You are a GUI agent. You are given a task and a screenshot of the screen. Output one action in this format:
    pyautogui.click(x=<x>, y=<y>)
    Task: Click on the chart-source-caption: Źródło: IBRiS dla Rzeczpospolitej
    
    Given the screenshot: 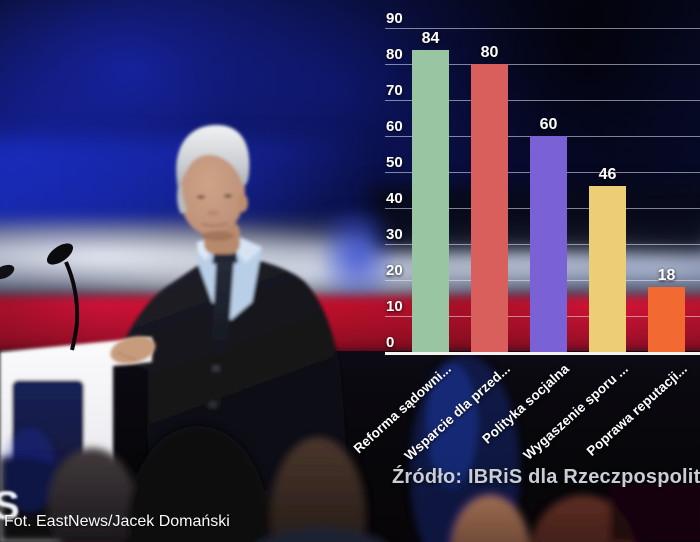 What is the action you would take?
    pyautogui.click(x=546, y=477)
    